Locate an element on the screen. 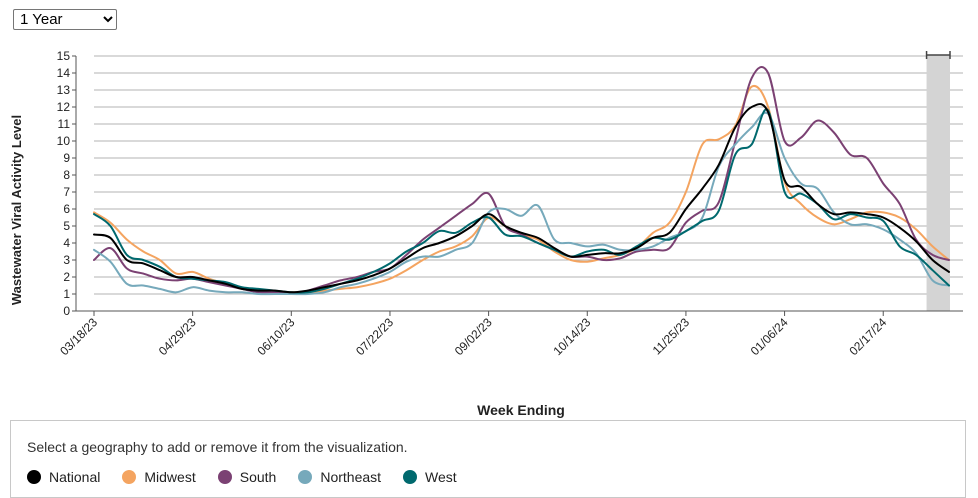 The image size is (978, 498). legend-item-south: South is located at coordinates (247, 477).